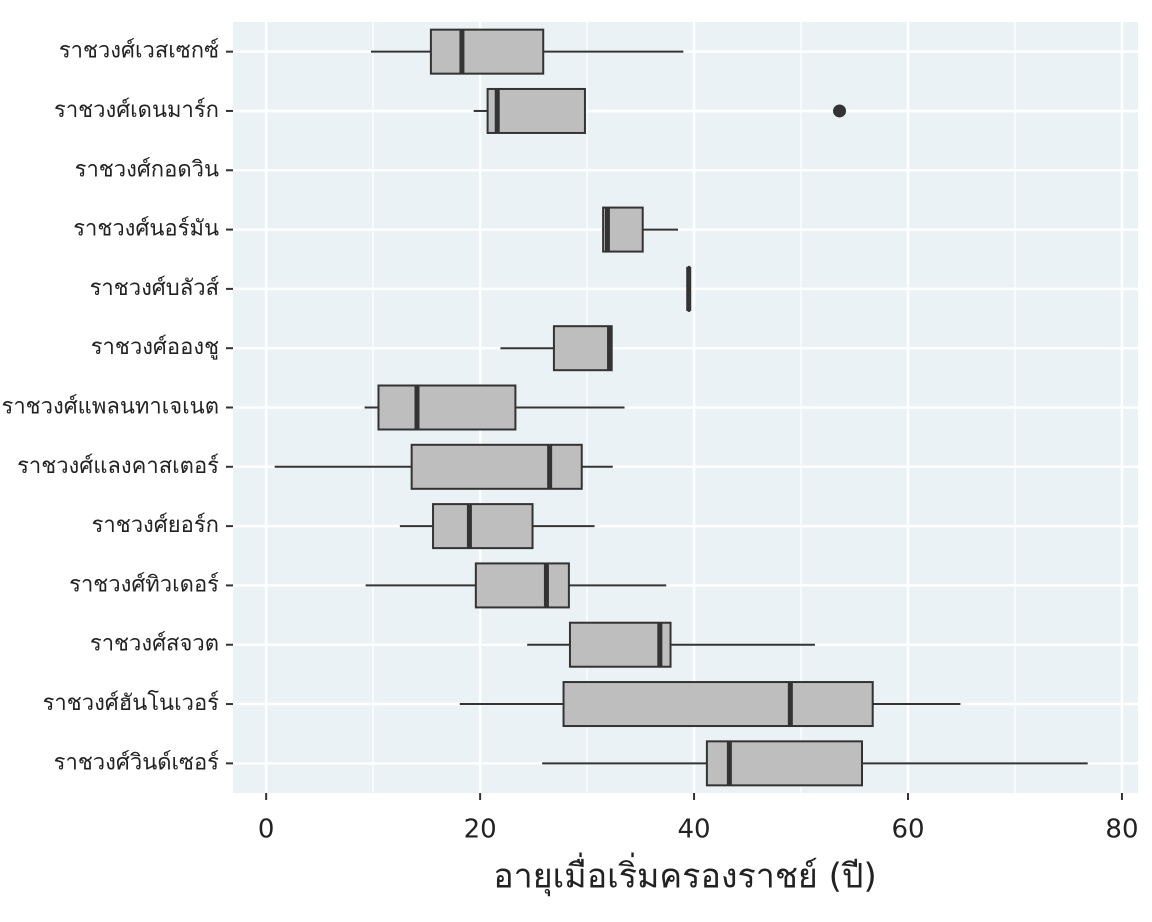 Image resolution: width=1152 pixels, height=922 pixels. Describe the element at coordinates (155, 288) in the screenshot. I see `y-tick-label: ราชวงศ์บลัวส์` at that location.